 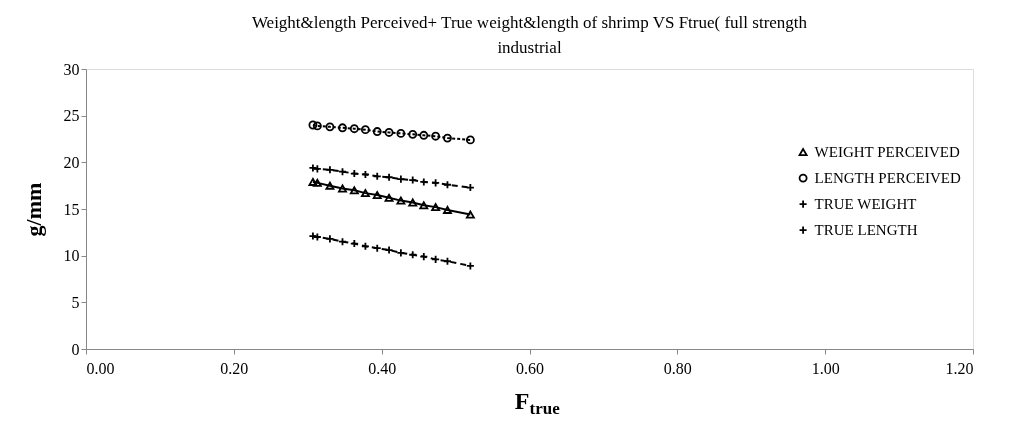 I want to click on legend-label: LENGTH PERCEIVED, so click(x=887, y=178).